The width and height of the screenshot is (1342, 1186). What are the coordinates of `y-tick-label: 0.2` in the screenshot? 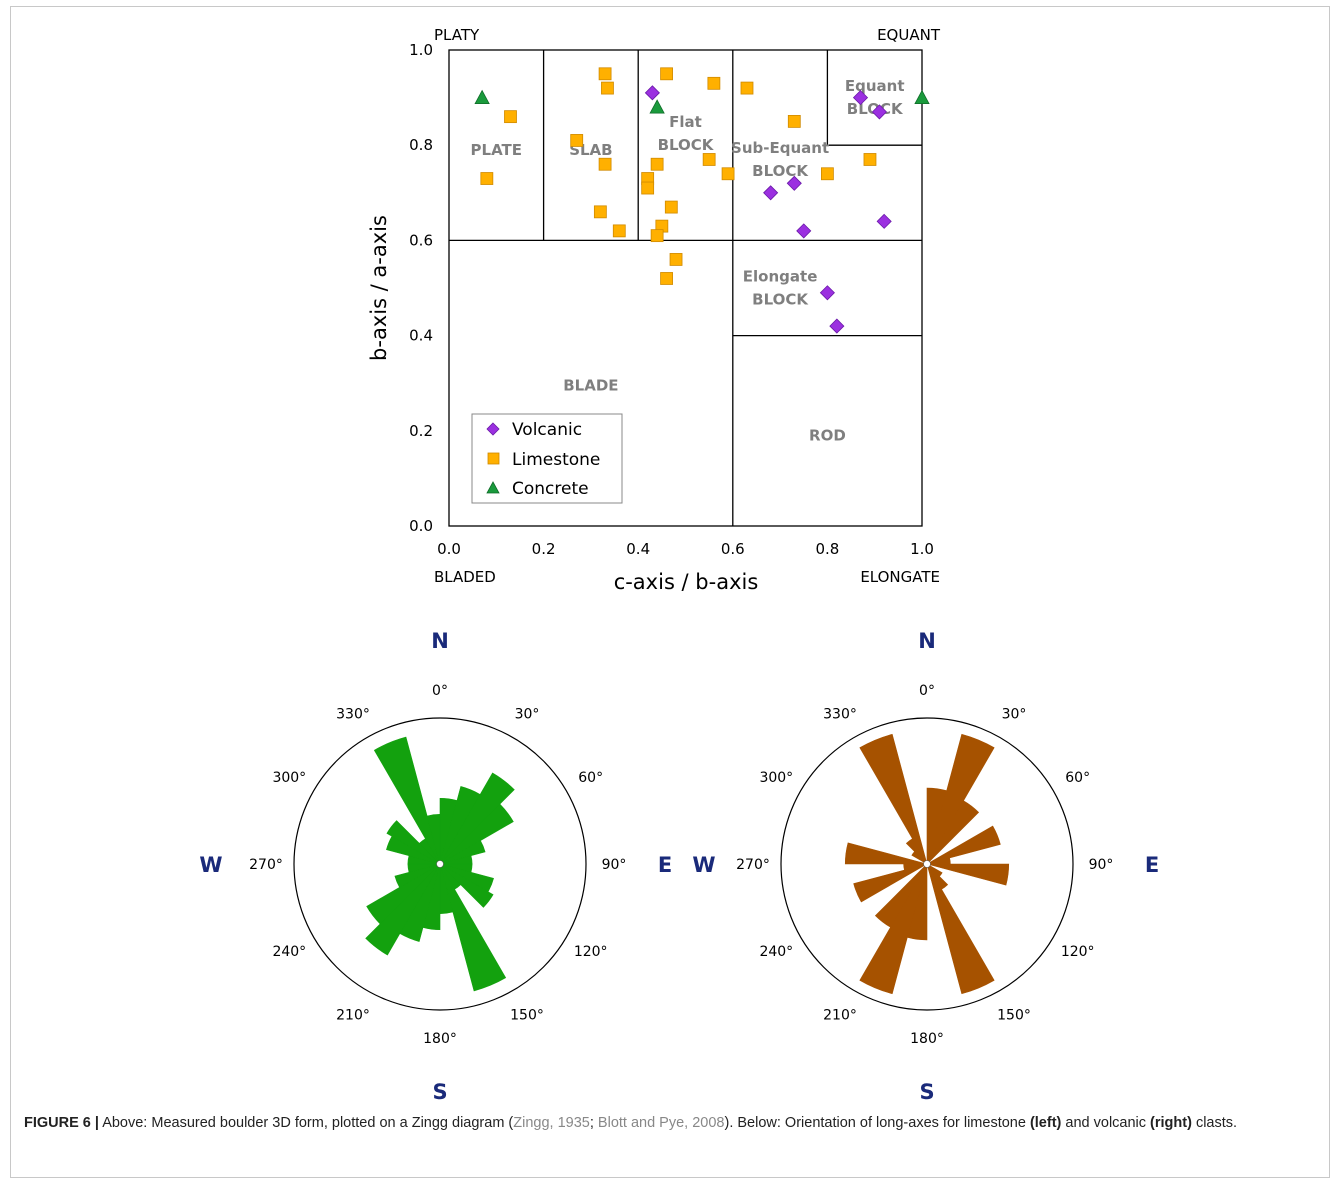 It's located at (421, 431).